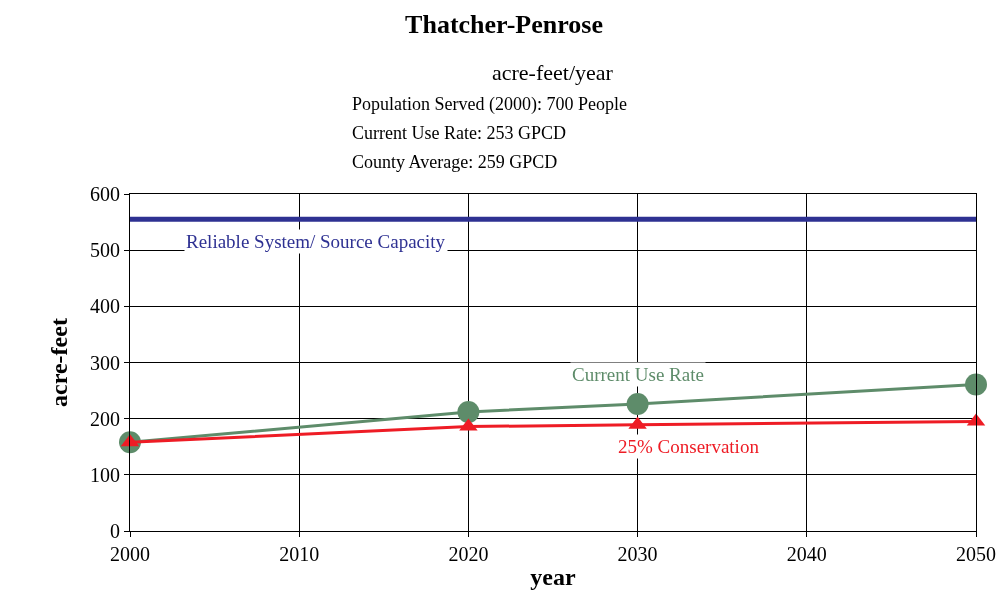 The image size is (1008, 598). I want to click on series-label: Current Use Rate, so click(638, 374).